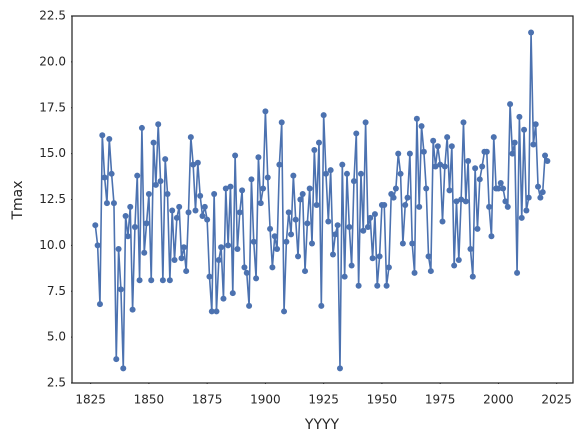 The height and width of the screenshot is (442, 583). I want to click on y-tick-label: 5.0, so click(56, 337).